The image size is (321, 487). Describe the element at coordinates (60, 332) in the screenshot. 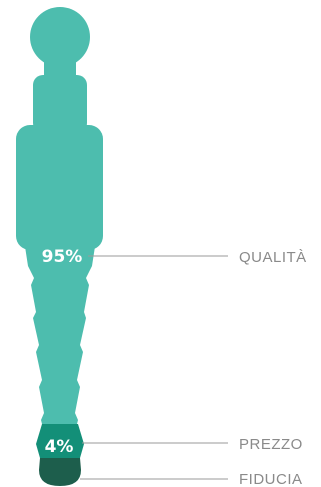

I see `figure-lower-body` at that location.